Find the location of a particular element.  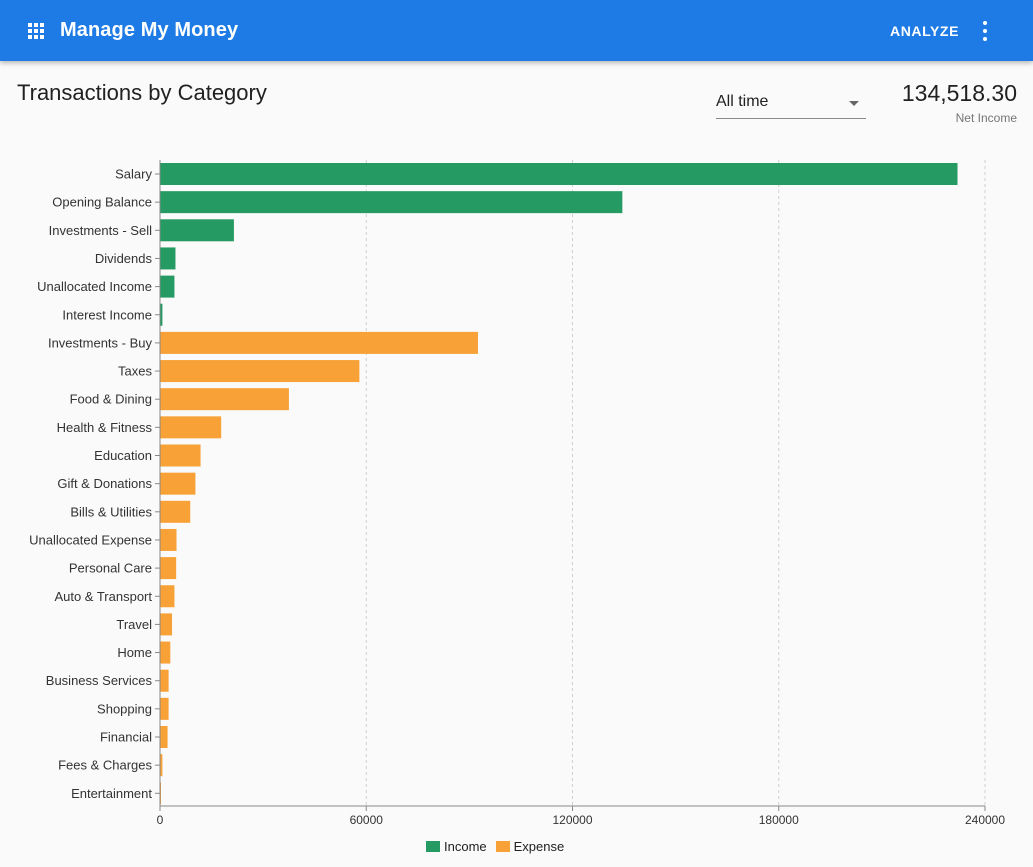

app-title: Manage My Money is located at coordinates (149, 30).